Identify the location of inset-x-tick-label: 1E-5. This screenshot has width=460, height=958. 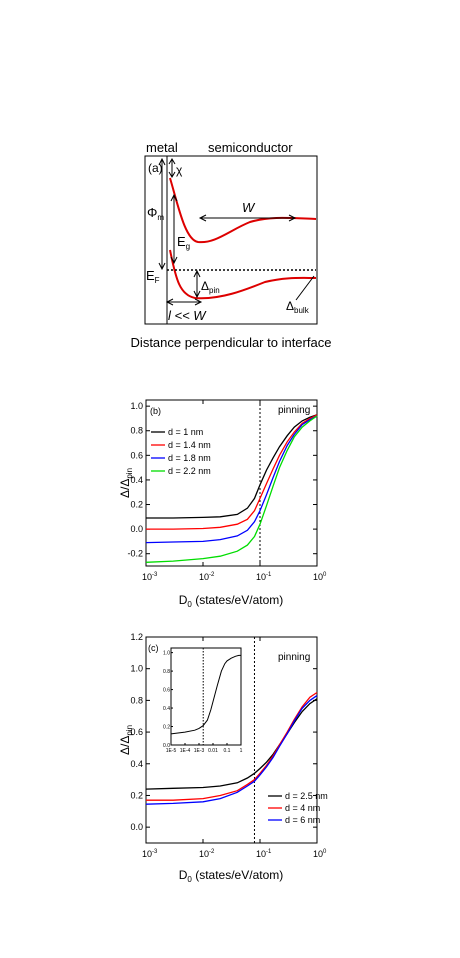
(171, 751).